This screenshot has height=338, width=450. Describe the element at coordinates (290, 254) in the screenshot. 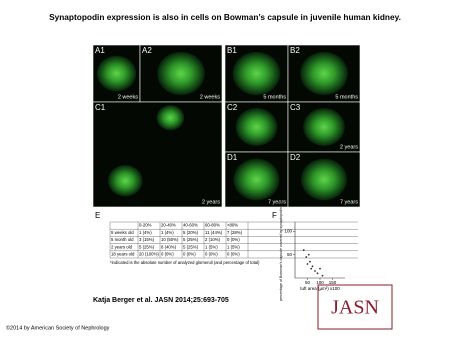

I see `y-tick-label: 50` at that location.